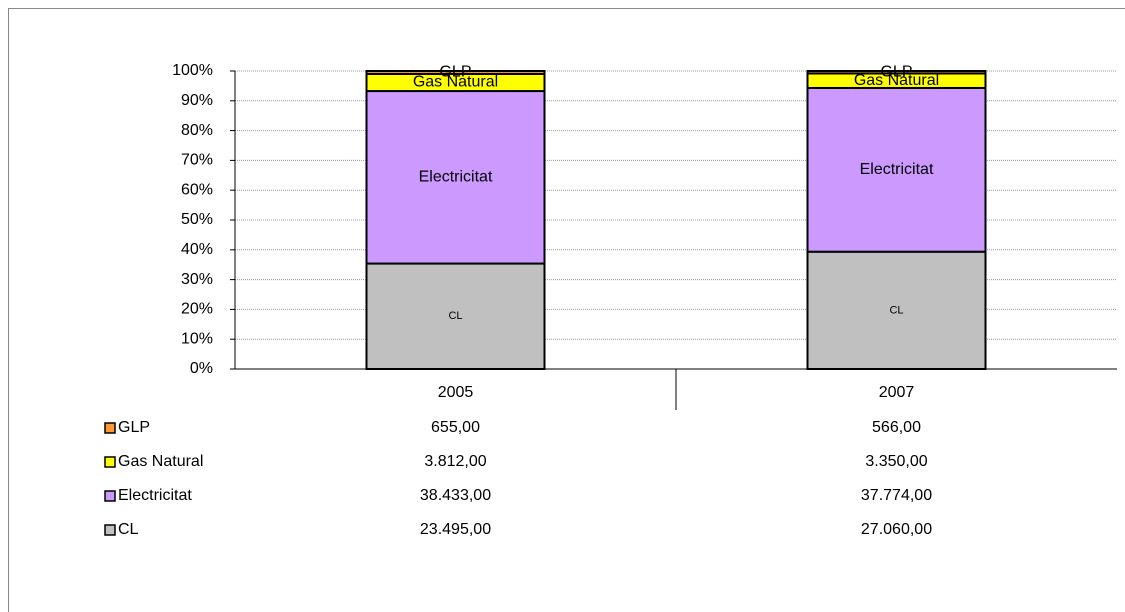  What do you see at coordinates (197, 249) in the screenshot?
I see `y-tick-label: 40%` at bounding box center [197, 249].